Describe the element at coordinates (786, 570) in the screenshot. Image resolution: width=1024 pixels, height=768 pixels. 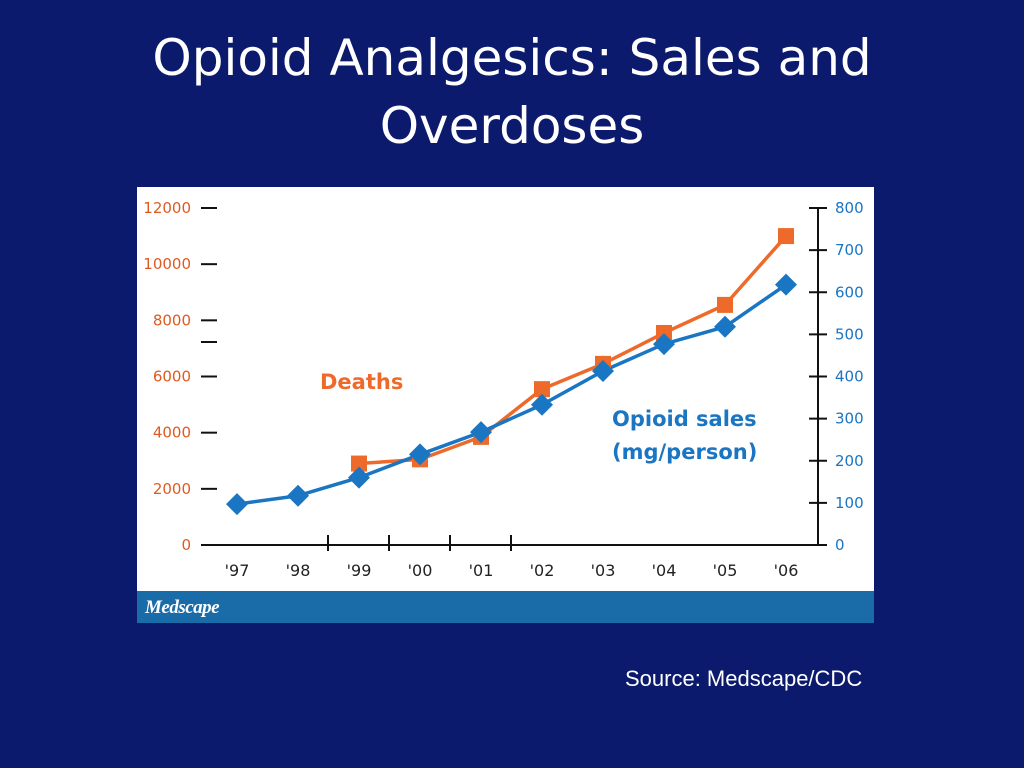
I see `x-axis-tick-label: '06` at that location.